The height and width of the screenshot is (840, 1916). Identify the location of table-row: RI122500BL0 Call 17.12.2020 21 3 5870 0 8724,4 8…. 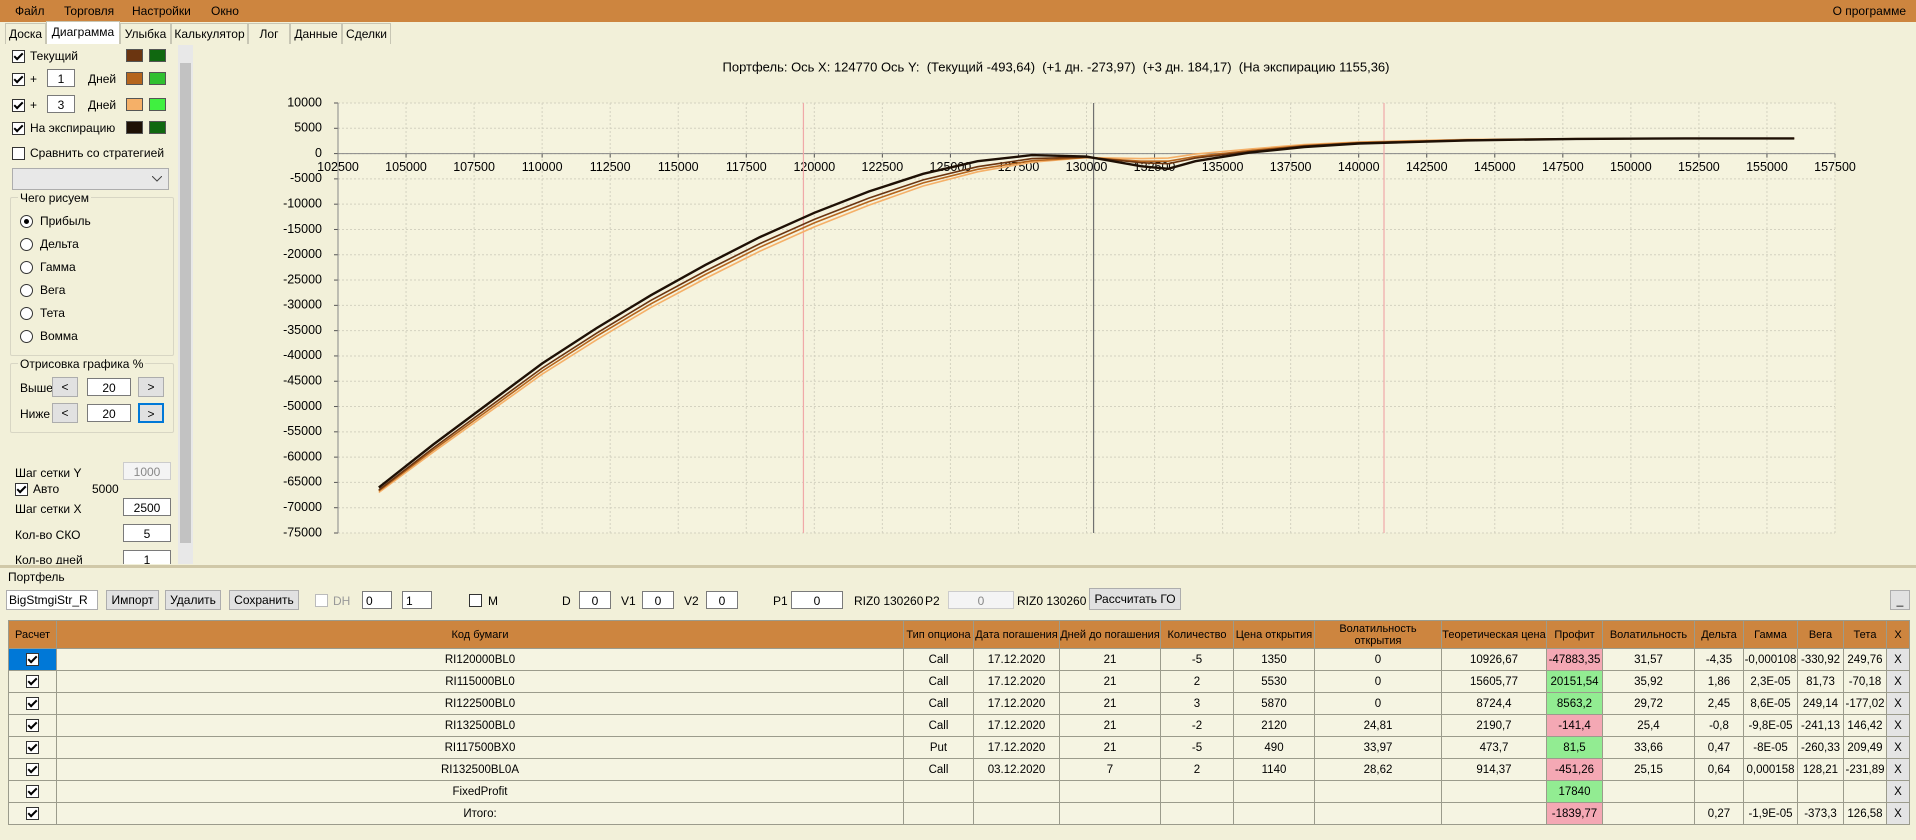
(959, 703).